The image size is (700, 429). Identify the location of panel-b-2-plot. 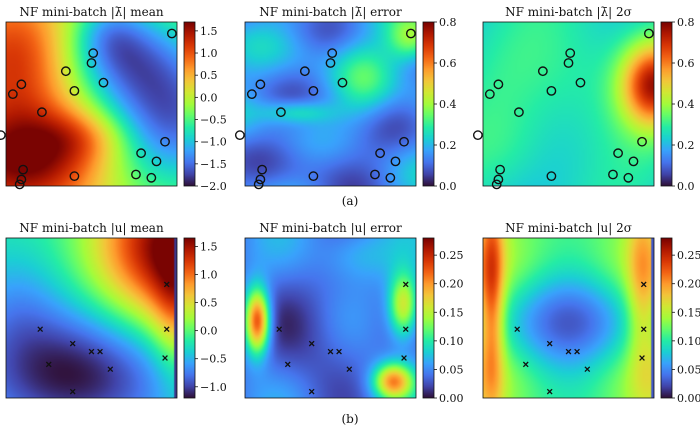
(568, 318).